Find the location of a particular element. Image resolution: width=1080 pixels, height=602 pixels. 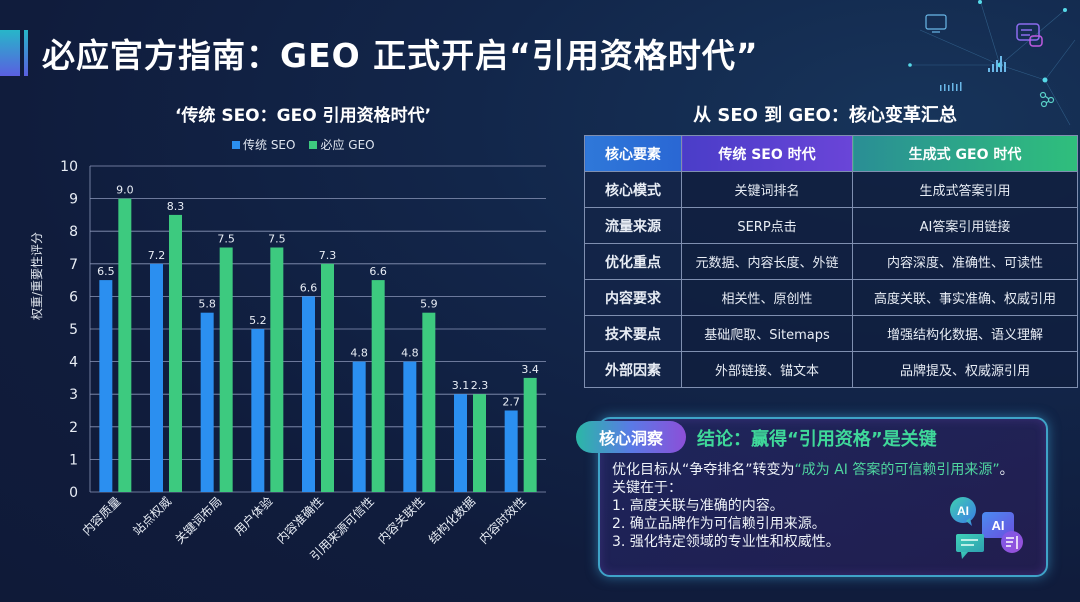

legend-swatch-geo is located at coordinates (313, 144).